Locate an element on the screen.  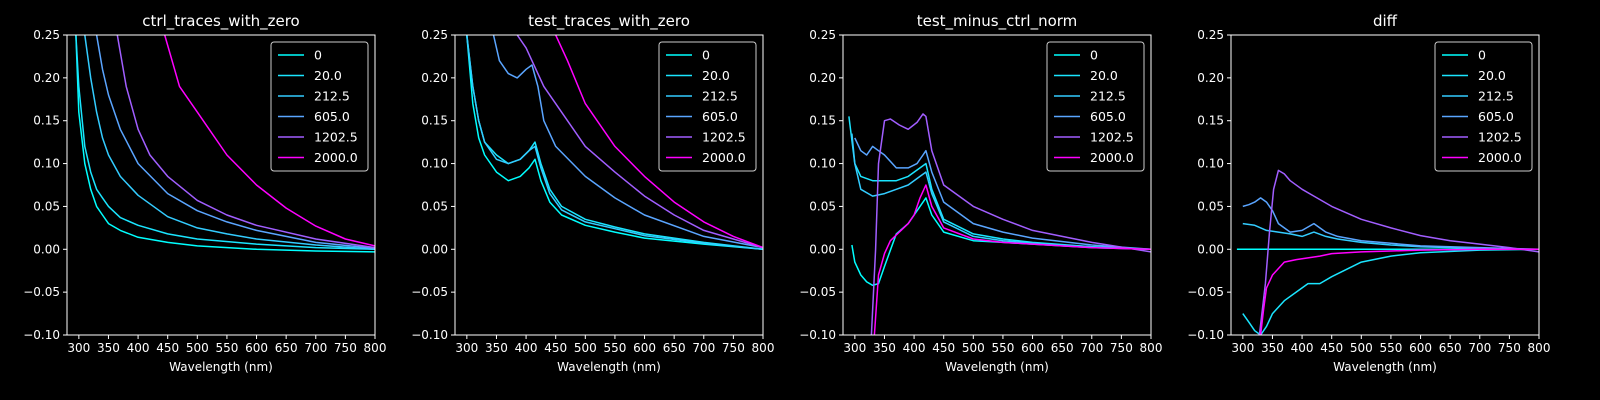
chart-title: test_traces_with_zero is located at coordinates (609, 21).